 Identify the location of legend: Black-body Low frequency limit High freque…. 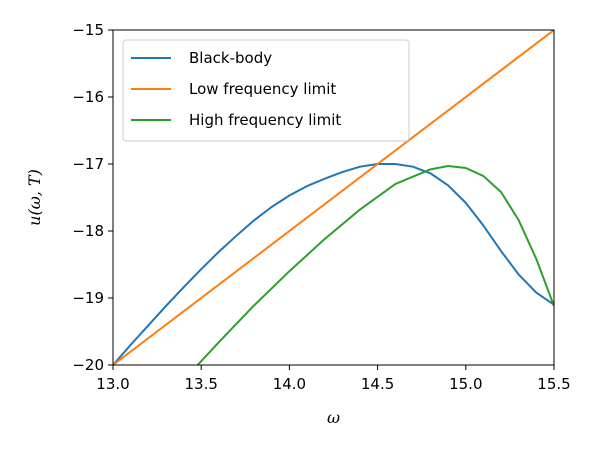
(266, 90).